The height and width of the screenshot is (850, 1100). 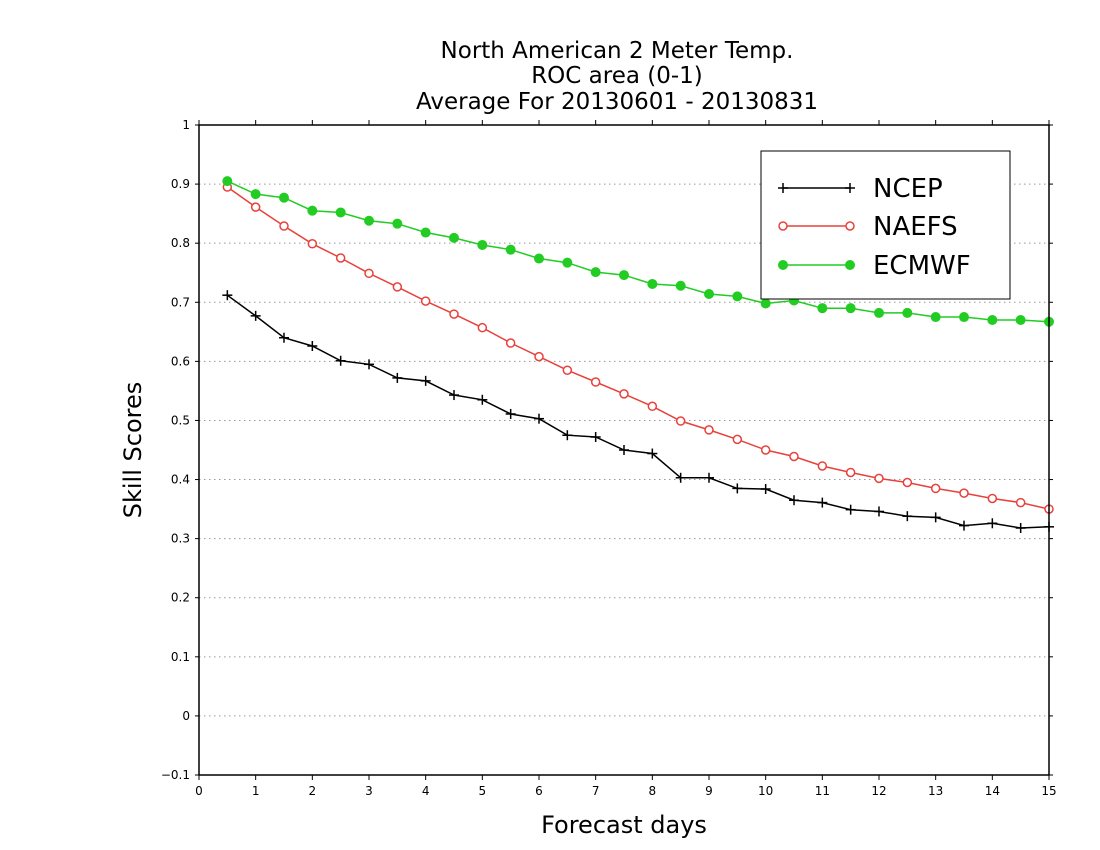 I want to click on legend: NCEP NAEFS ECMWF, so click(x=885, y=225).